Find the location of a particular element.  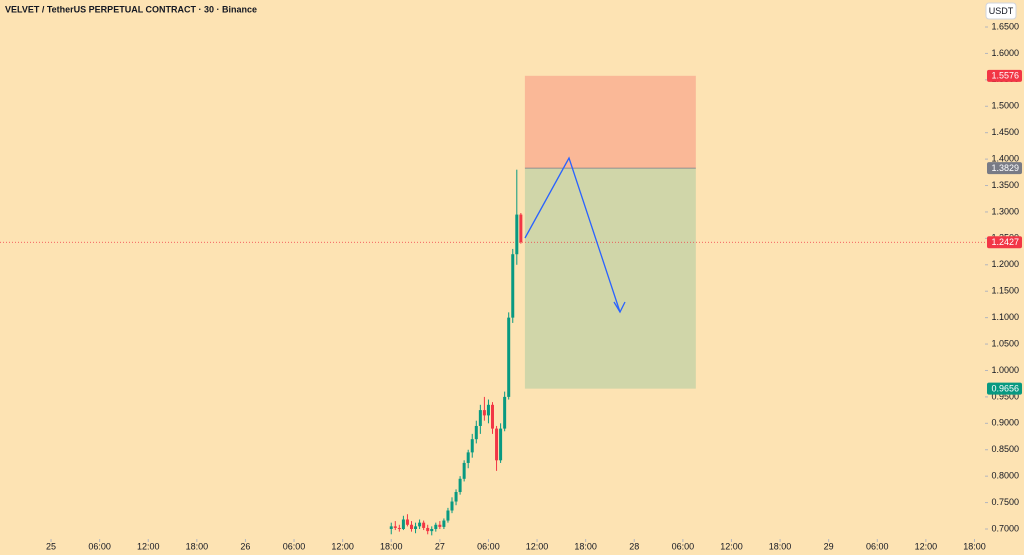

target-zone is located at coordinates (610, 278).